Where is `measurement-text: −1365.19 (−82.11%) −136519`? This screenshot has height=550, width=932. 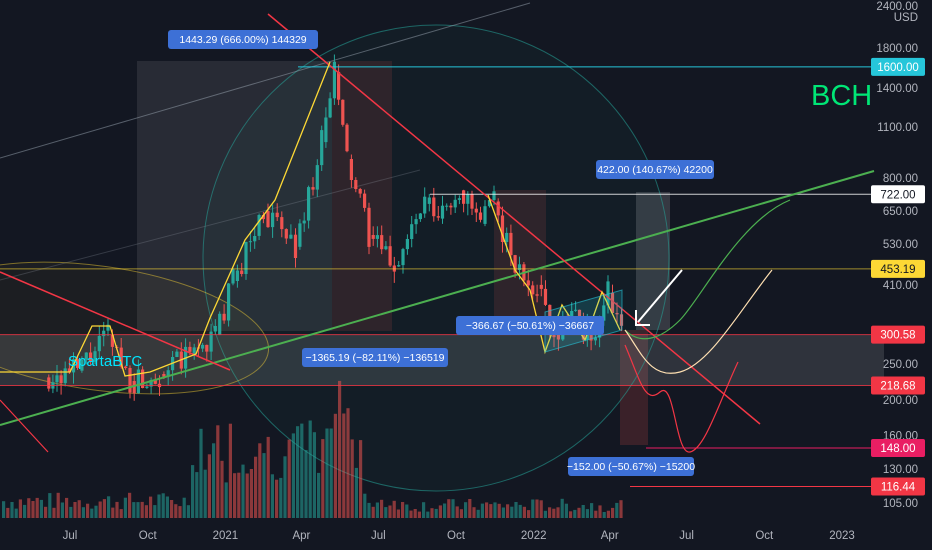
measurement-text: −1365.19 (−82.11%) −136519 is located at coordinates (374, 358).